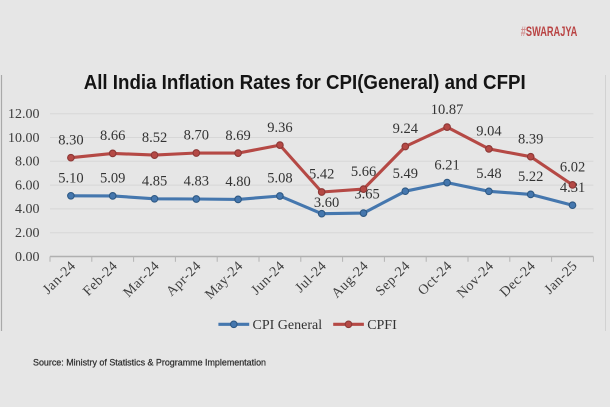  Describe the element at coordinates (530, 139) in the screenshot. I see `svg-text: 8.39` at that location.